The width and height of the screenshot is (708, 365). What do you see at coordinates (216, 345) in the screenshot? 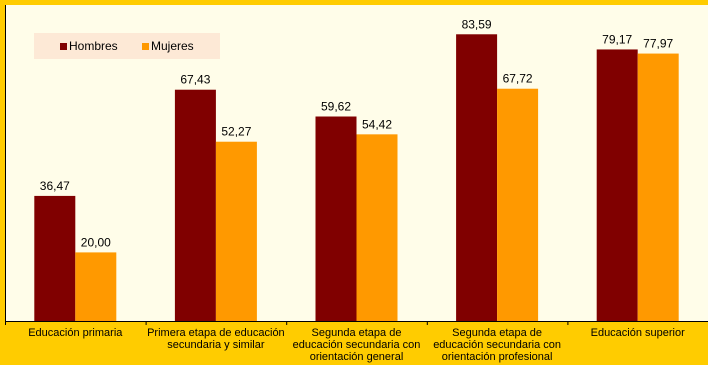
I see `x-tick-label-line: secundaria y similar` at bounding box center [216, 345].